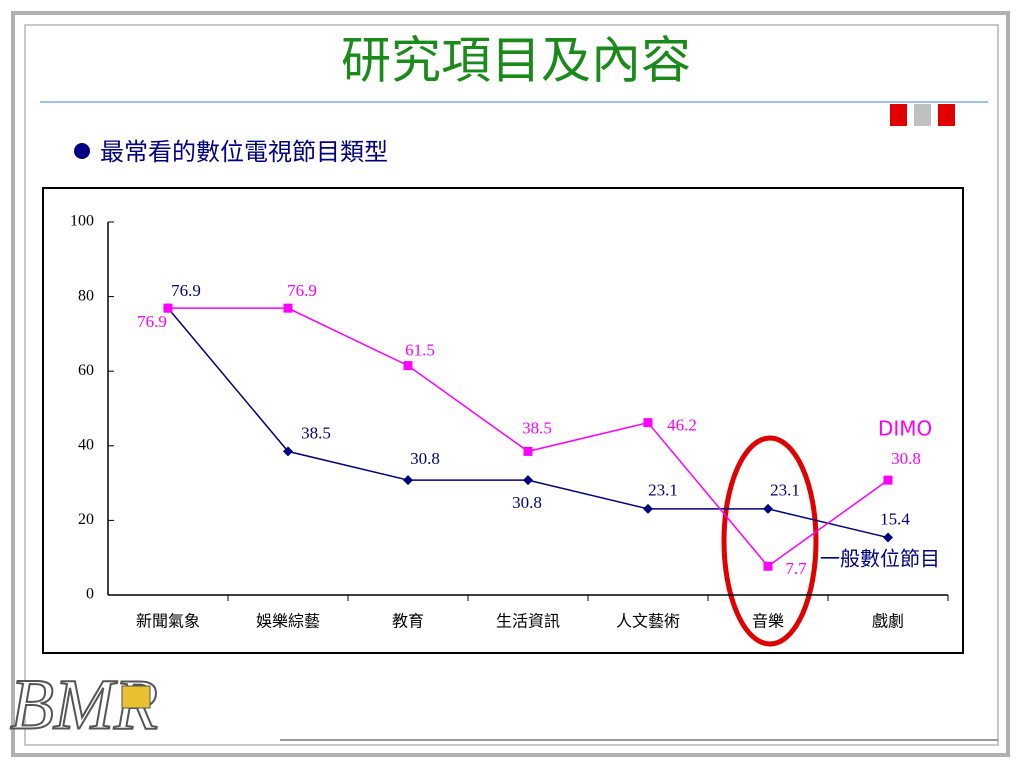 This screenshot has width=1024, height=768. What do you see at coordinates (82, 221) in the screenshot?
I see `y-tick-label: 100` at bounding box center [82, 221].